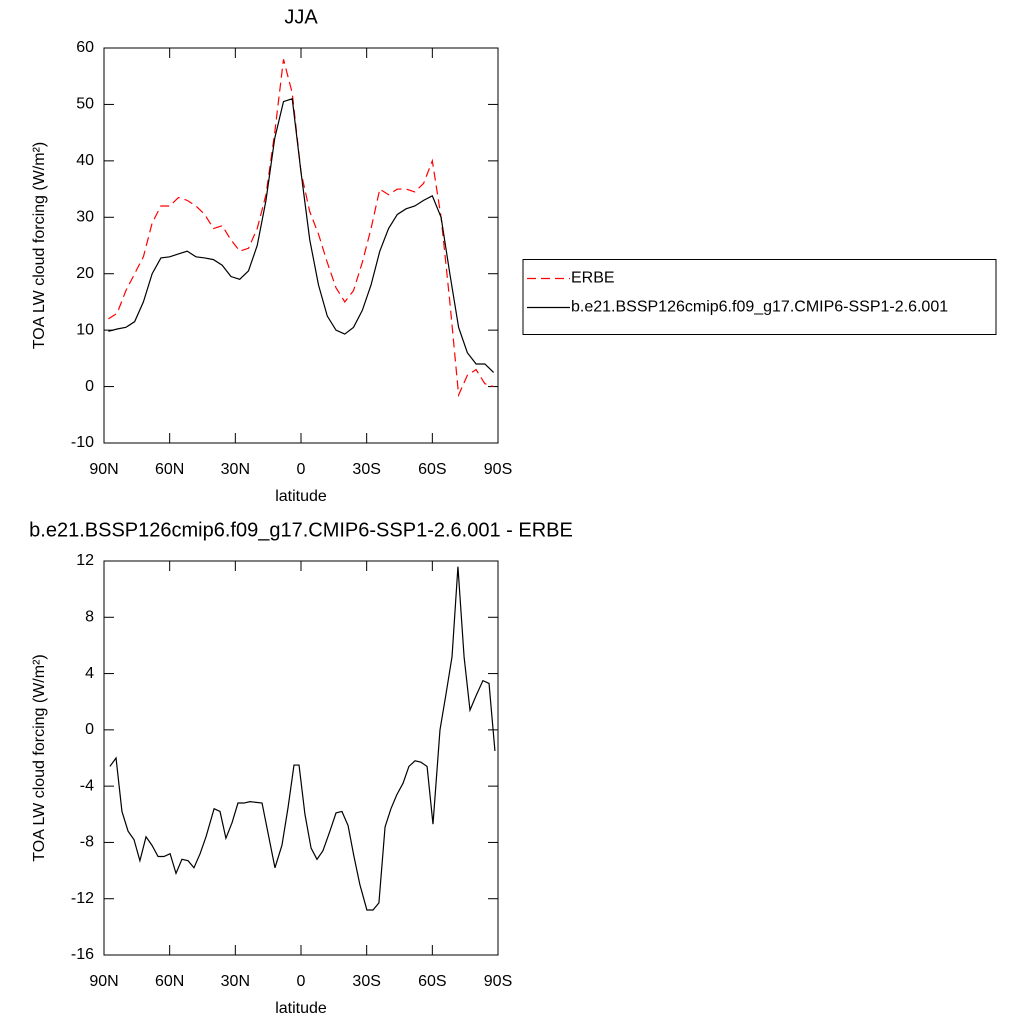 The width and height of the screenshot is (1024, 1024). Describe the element at coordinates (82, 954) in the screenshot. I see `y-tick-label: -16` at that location.